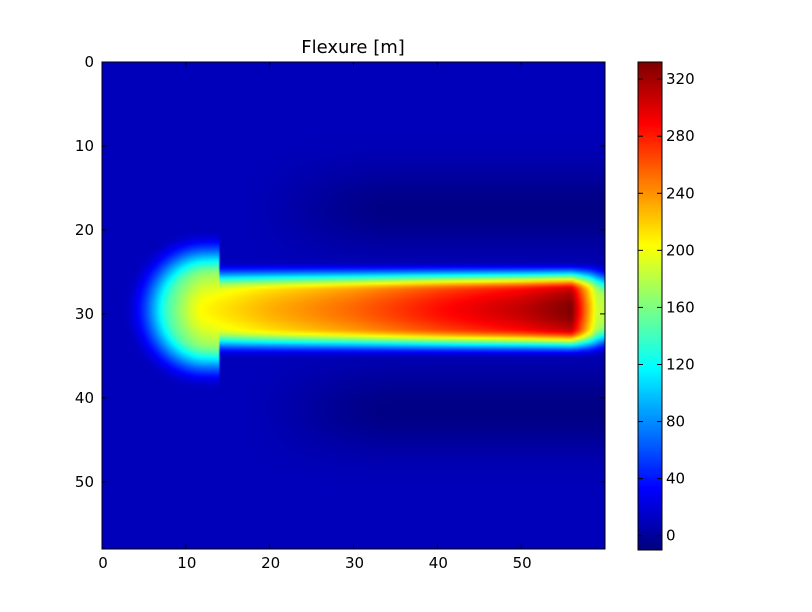  What do you see at coordinates (522, 563) in the screenshot?
I see `x-tick-label: 50` at bounding box center [522, 563].